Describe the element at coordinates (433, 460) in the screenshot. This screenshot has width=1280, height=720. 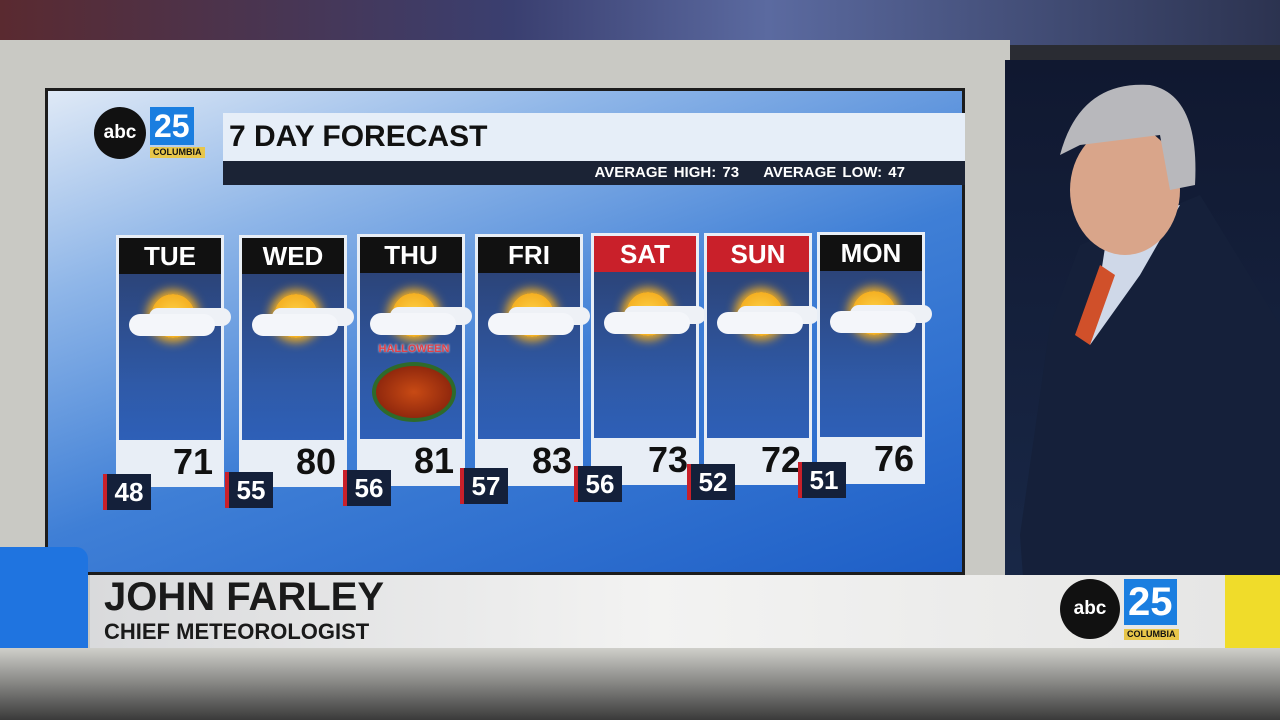
I see `high-temp: 81` at that location.